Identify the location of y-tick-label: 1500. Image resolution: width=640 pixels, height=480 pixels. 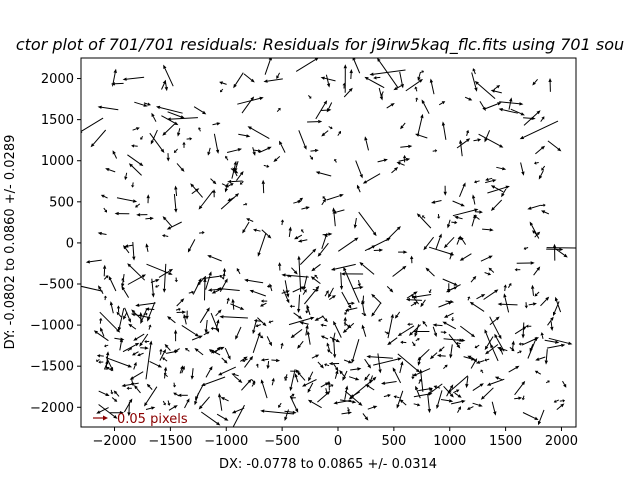
(57, 120).